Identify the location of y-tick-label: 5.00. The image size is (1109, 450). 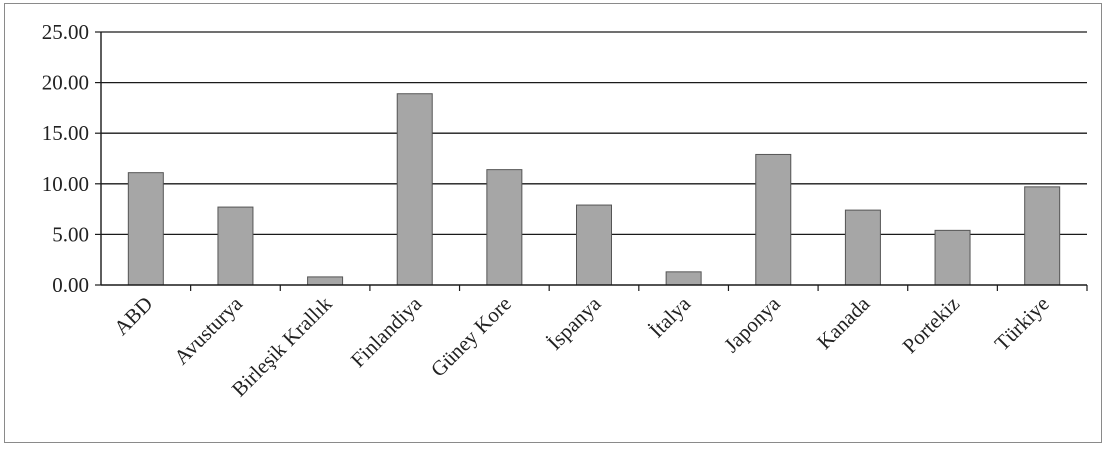
(70, 234).